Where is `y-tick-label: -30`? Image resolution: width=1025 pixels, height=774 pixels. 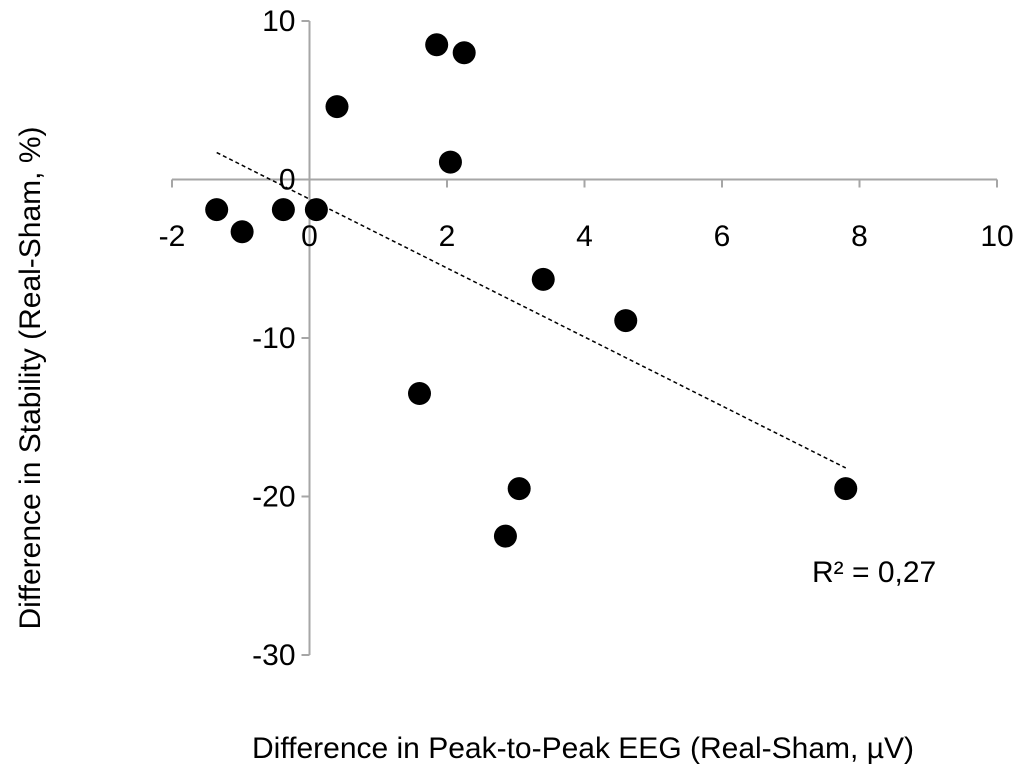
y-tick-label: -30 is located at coordinates (273, 655).